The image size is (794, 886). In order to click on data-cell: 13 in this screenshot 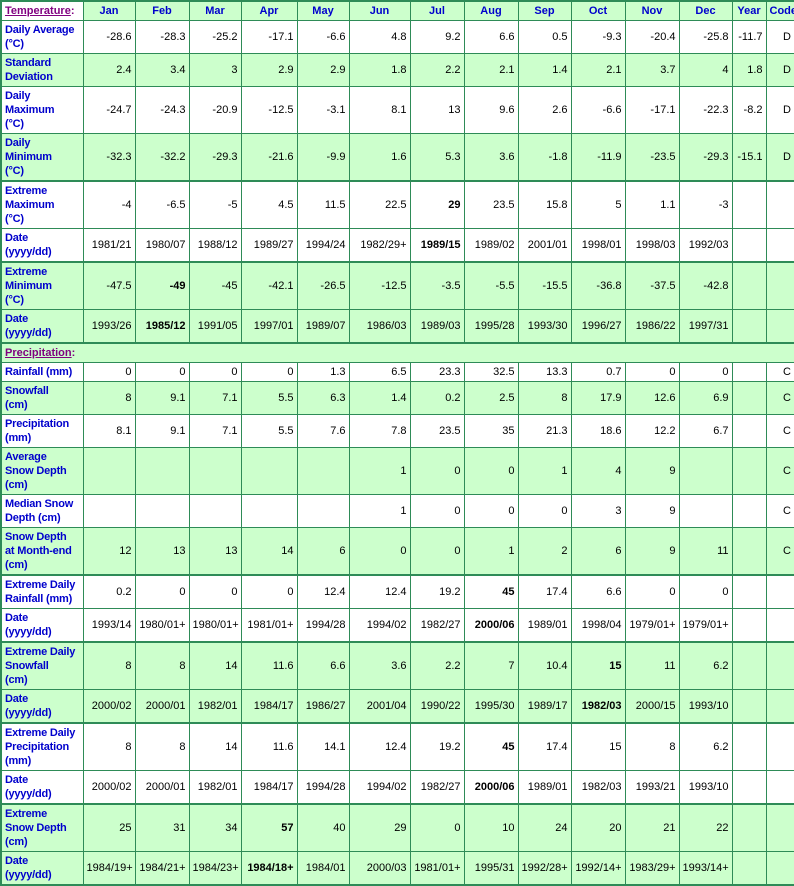, I will do `click(437, 110)`.